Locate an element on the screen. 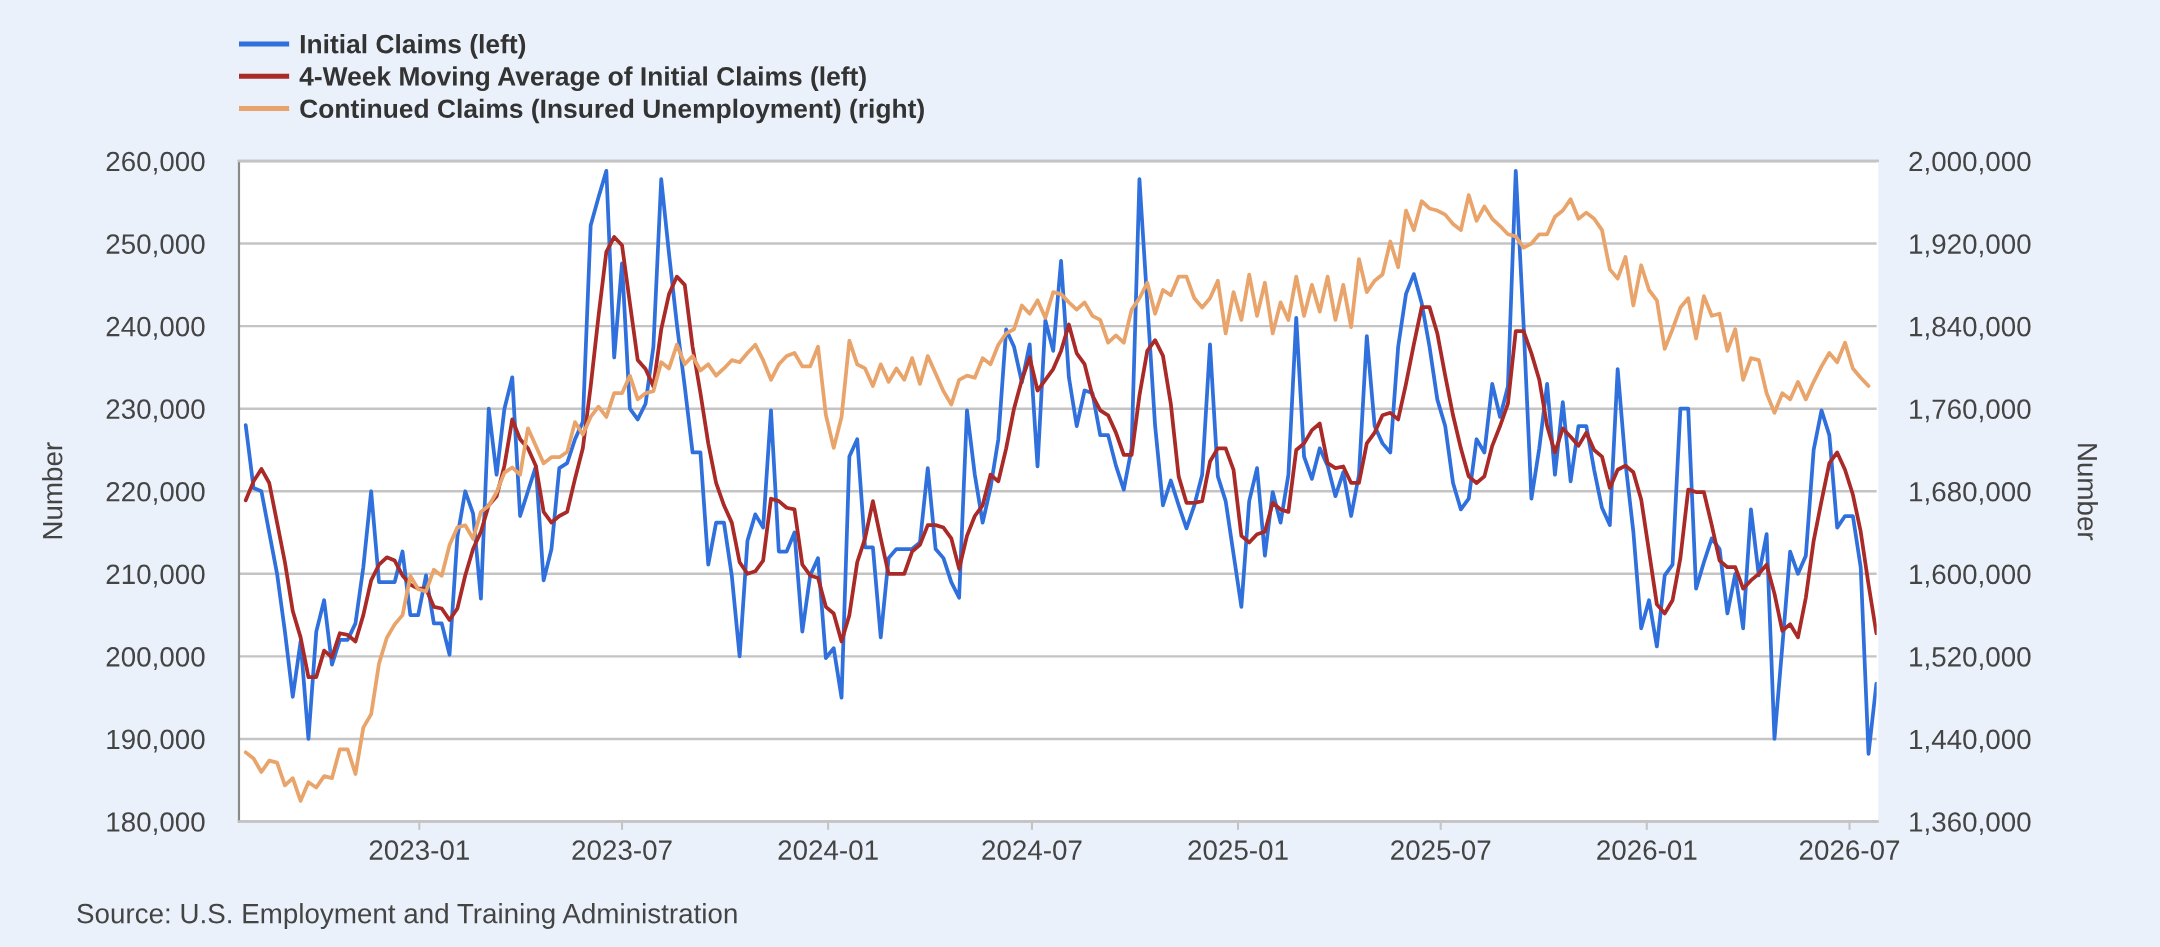 This screenshot has width=2160, height=947. y2-tick-label: 1,920,000 is located at coordinates (1970, 246).